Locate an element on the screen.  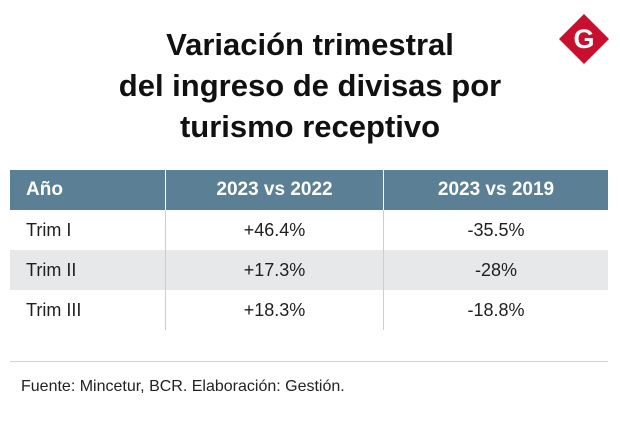
table-row: Trim II +17.3% -28% is located at coordinates (309, 270).